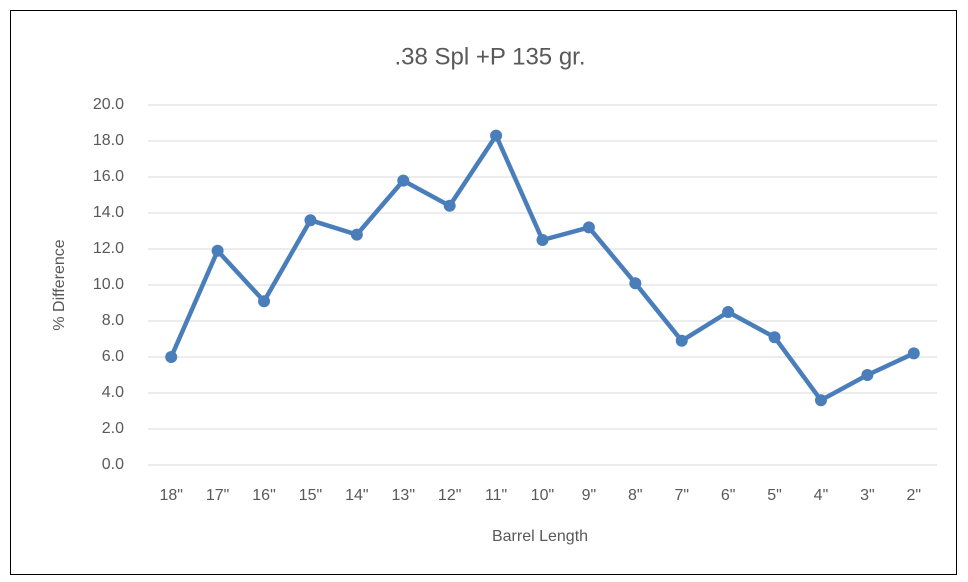 The width and height of the screenshot is (968, 582). I want to click on y-tick-label: 6.0, so click(113, 356).